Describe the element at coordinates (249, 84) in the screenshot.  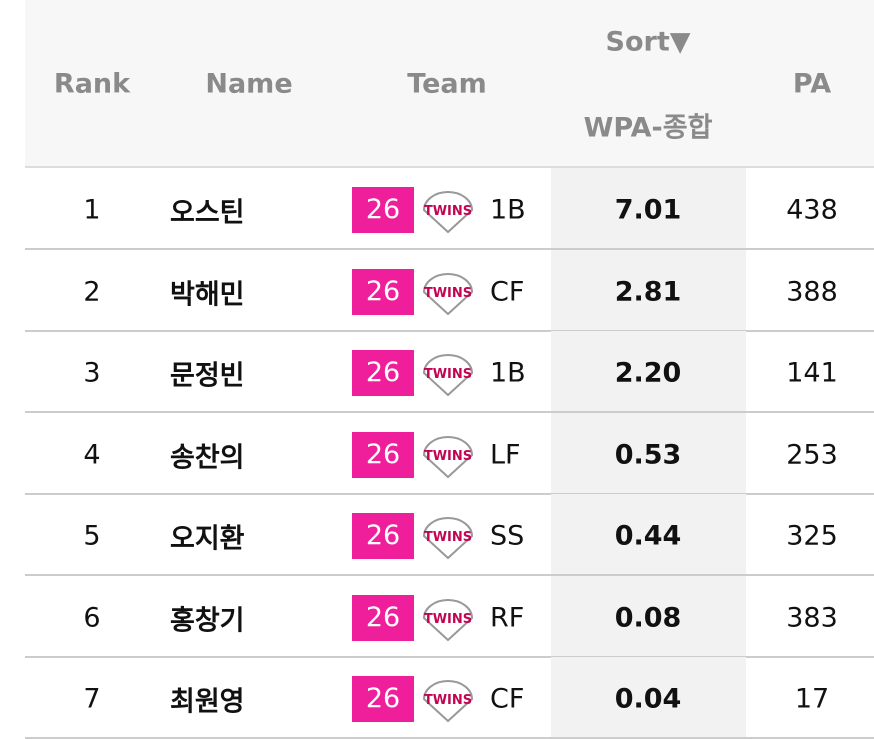
I see `name-header: Name` at that location.